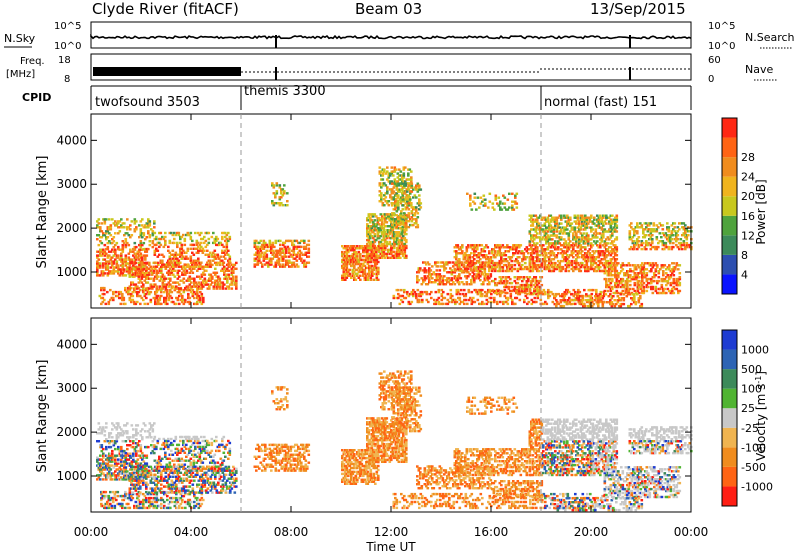  Describe the element at coordinates (757, 486) in the screenshot. I see `colorbar-tick-label: -1000` at that location.